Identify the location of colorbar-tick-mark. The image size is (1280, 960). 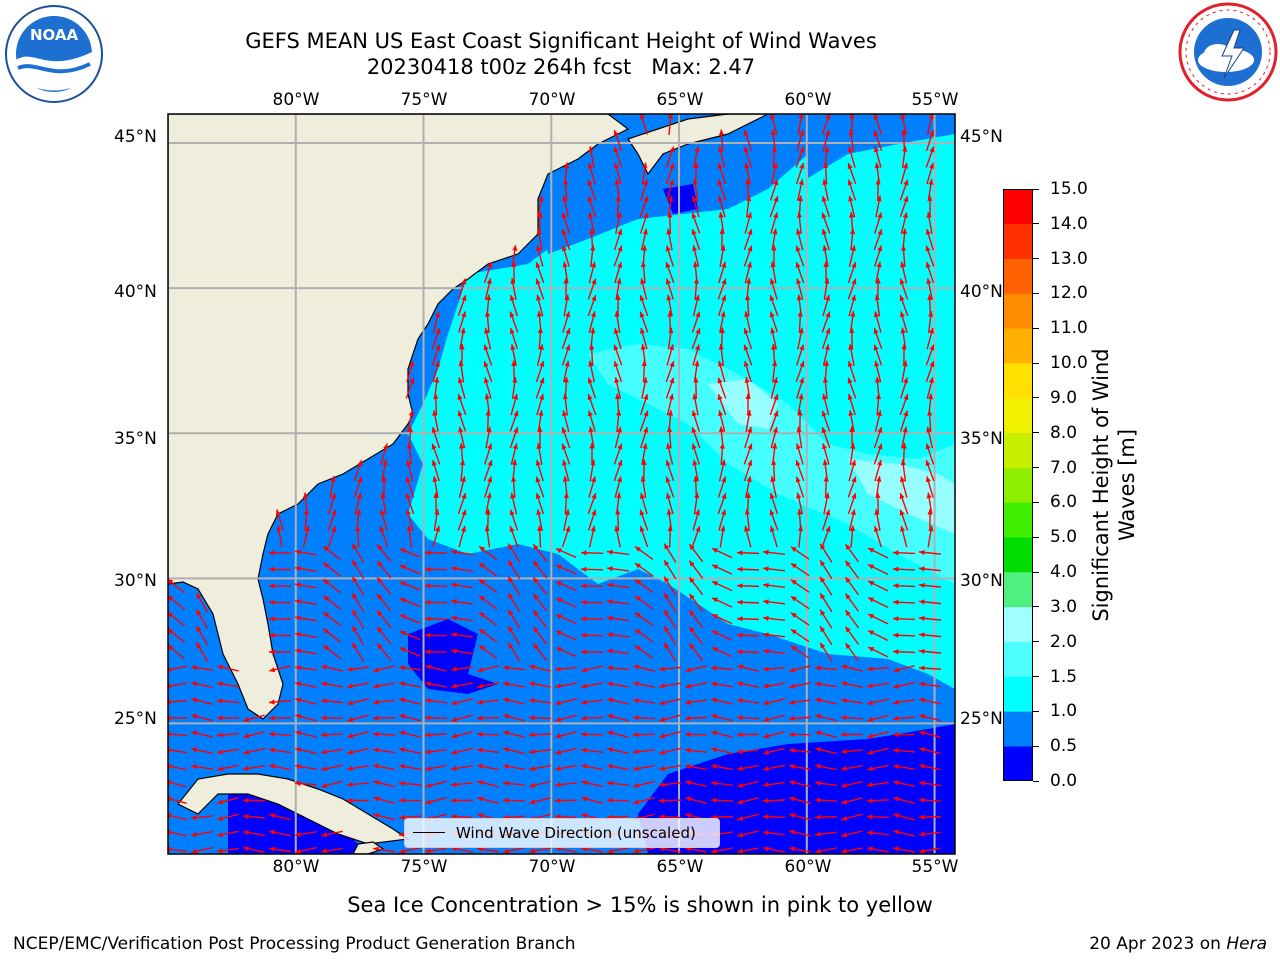
(1036, 259).